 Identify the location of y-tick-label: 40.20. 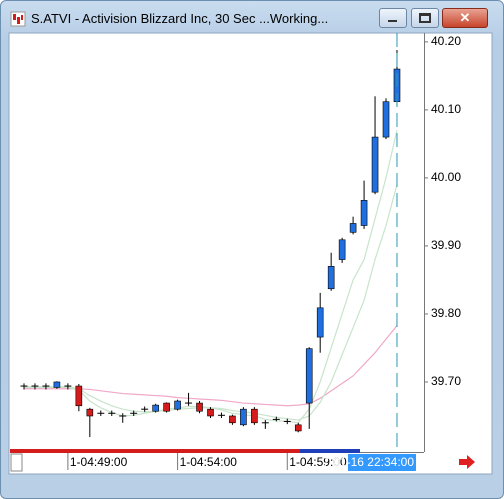
(446, 41).